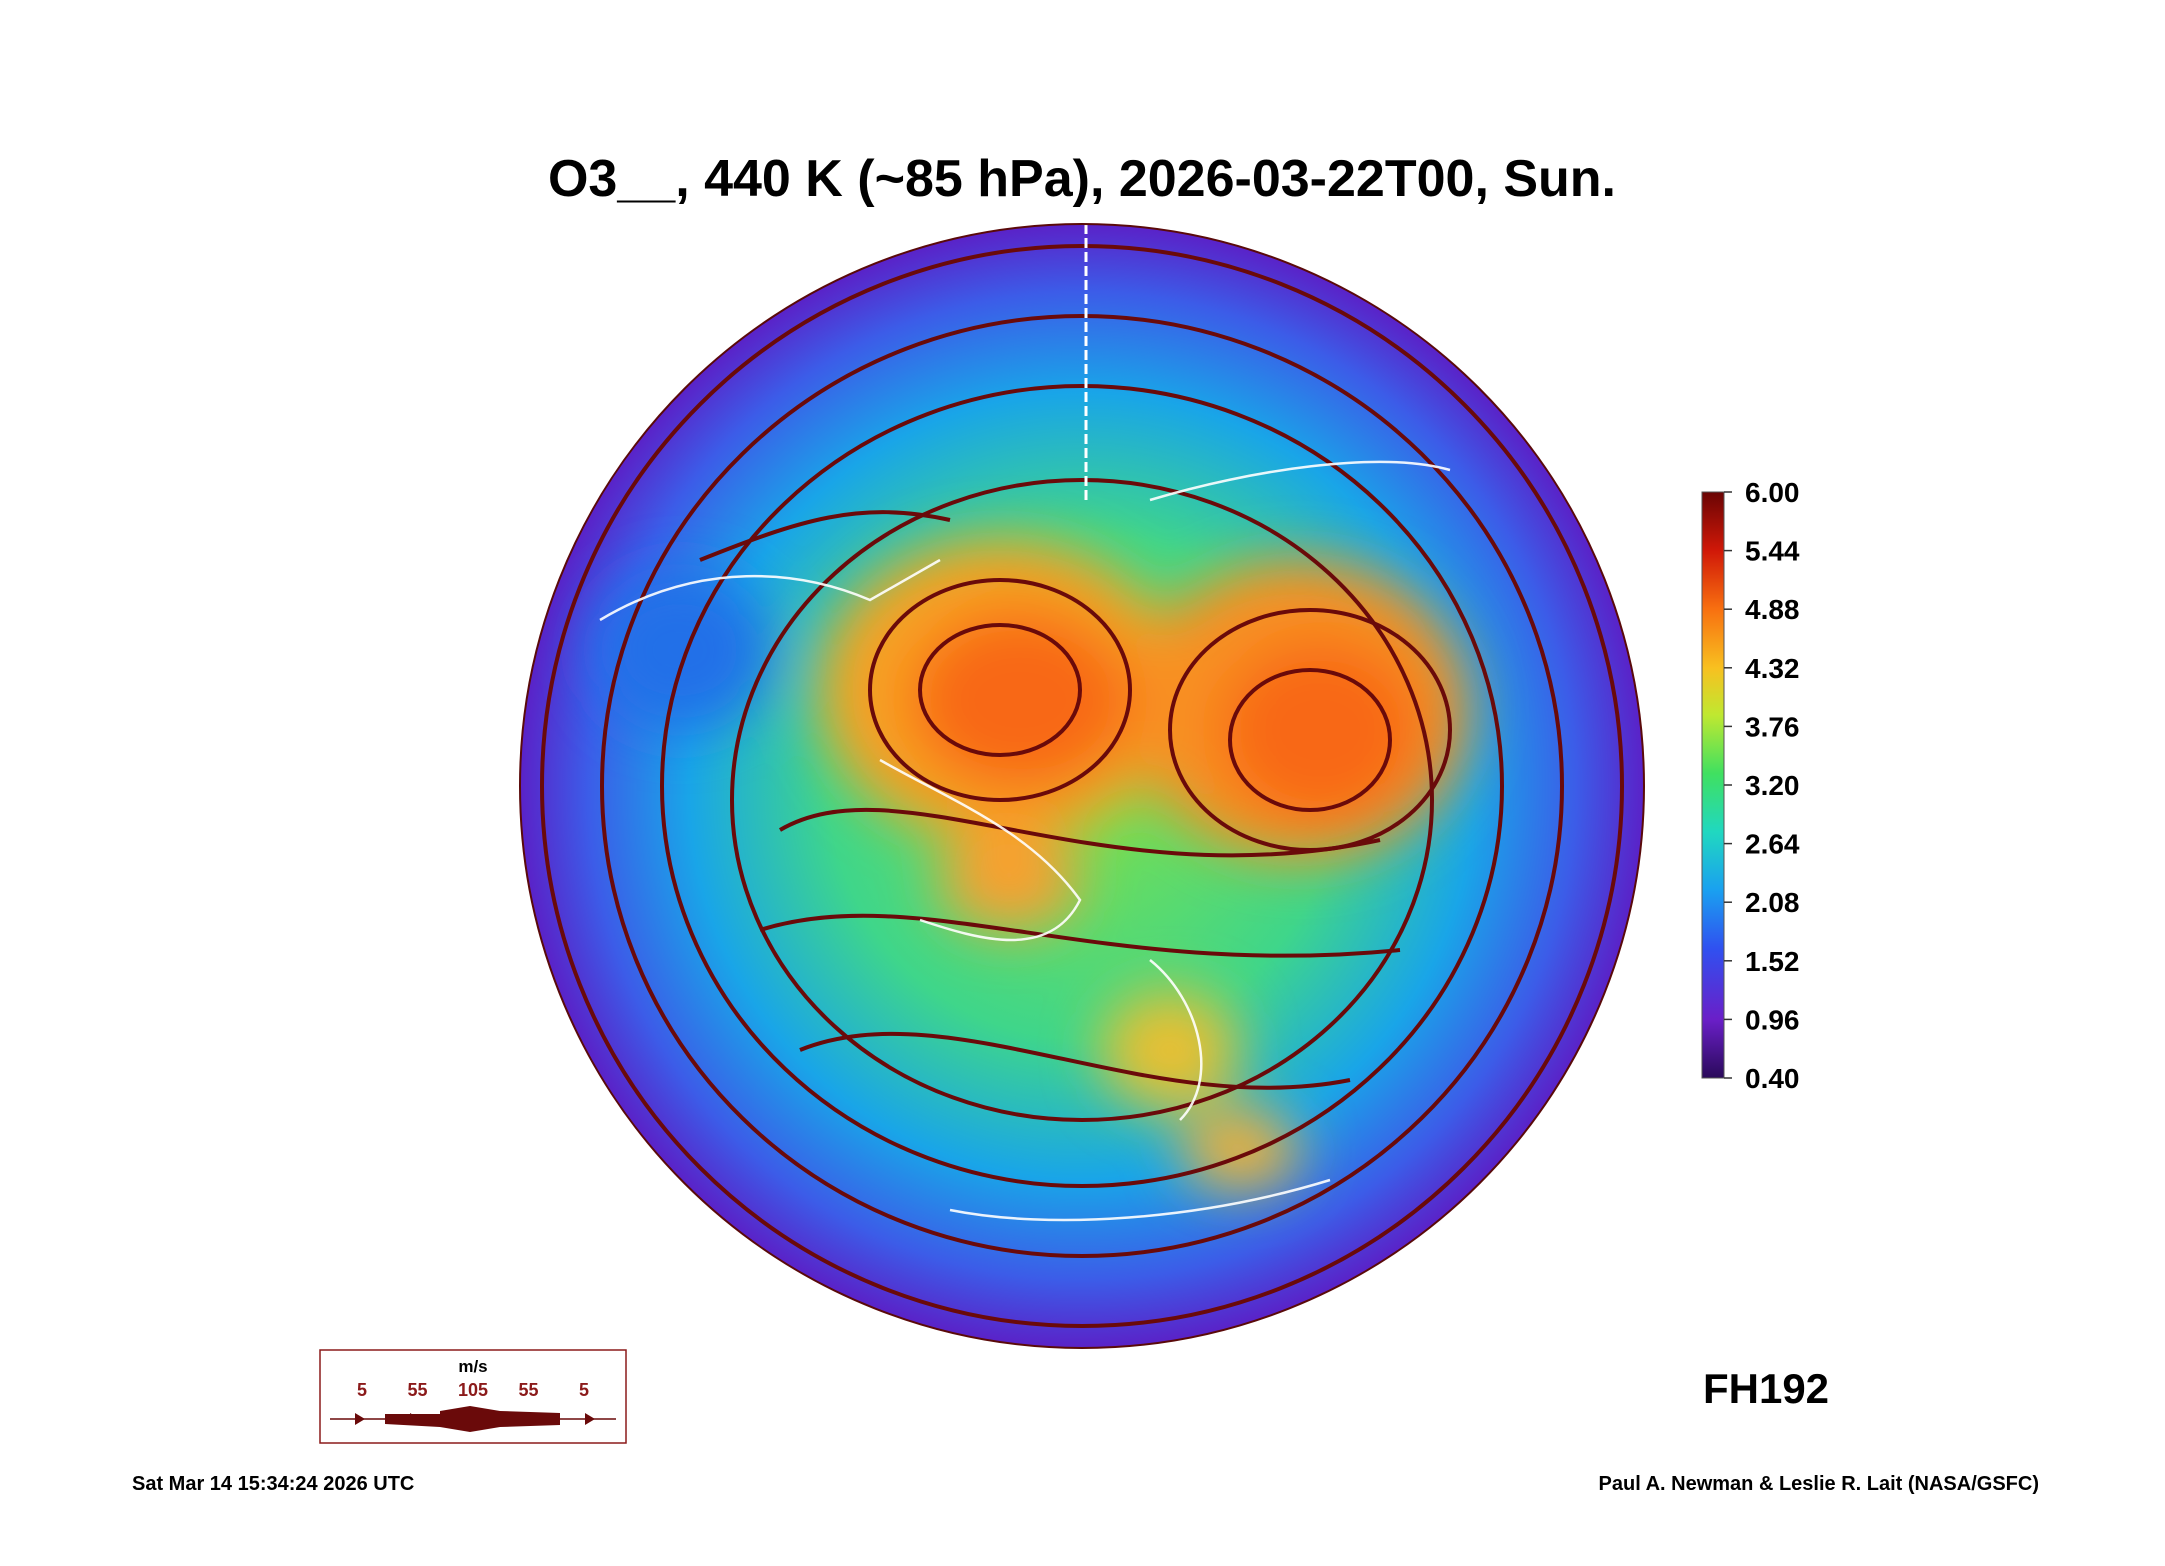 This screenshot has width=2165, height=1566. What do you see at coordinates (1772, 844) in the screenshot?
I see `colorbar-tick-label: 2.64` at bounding box center [1772, 844].